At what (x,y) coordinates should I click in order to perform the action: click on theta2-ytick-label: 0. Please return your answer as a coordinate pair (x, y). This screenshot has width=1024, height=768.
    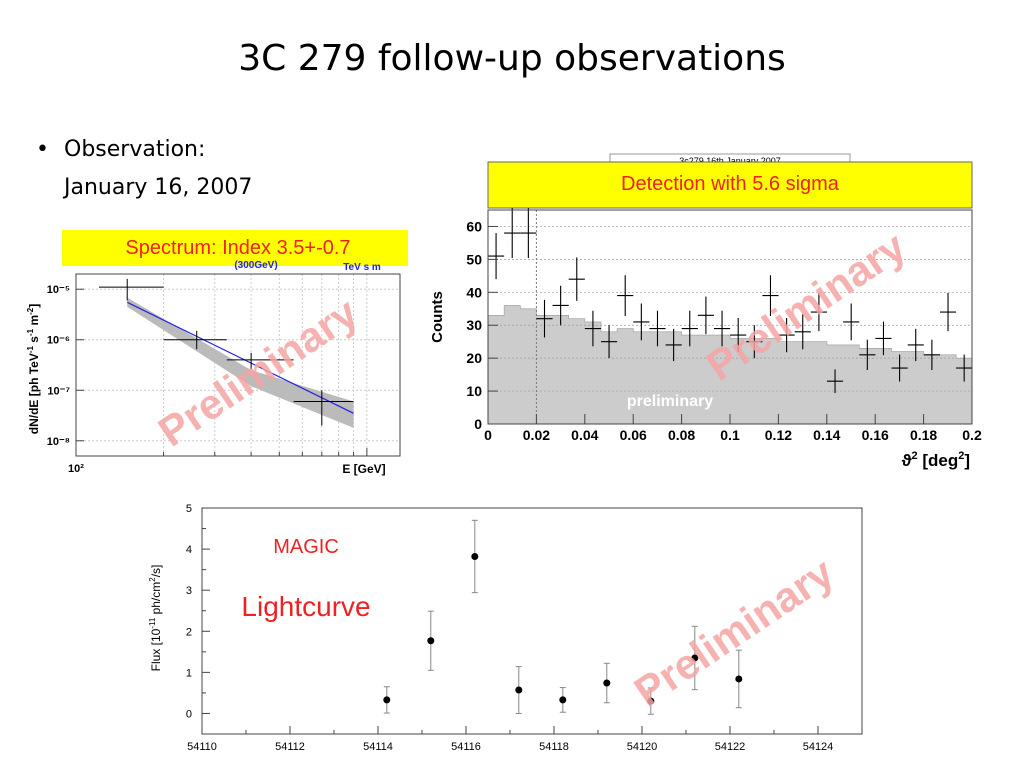
    Looking at the image, I should click on (478, 424).